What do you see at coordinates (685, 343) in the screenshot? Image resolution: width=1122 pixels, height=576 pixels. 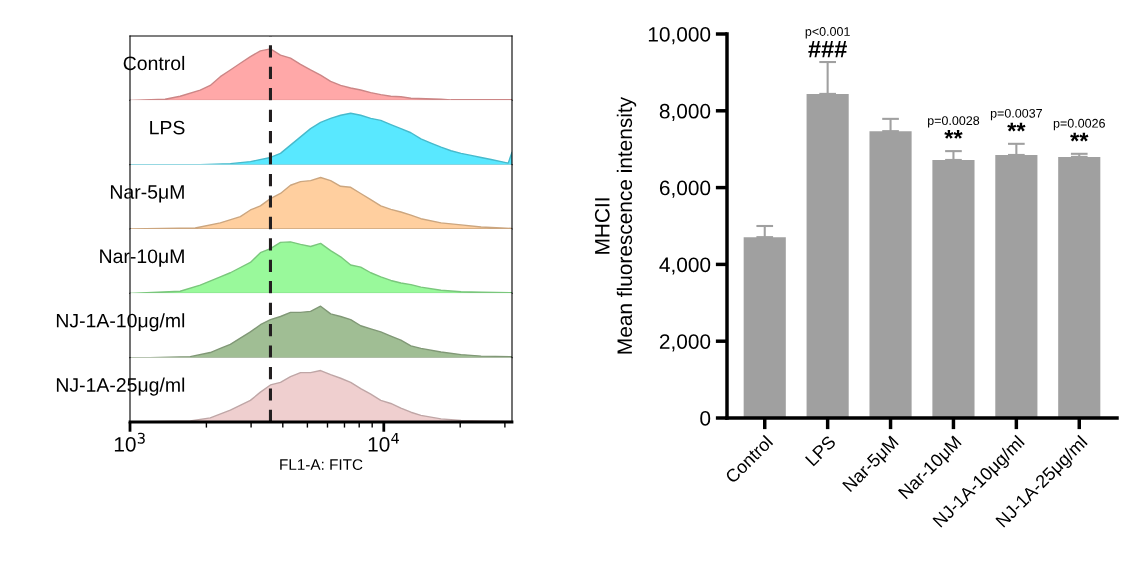 I see `y-tick-label: 2,000` at bounding box center [685, 343].